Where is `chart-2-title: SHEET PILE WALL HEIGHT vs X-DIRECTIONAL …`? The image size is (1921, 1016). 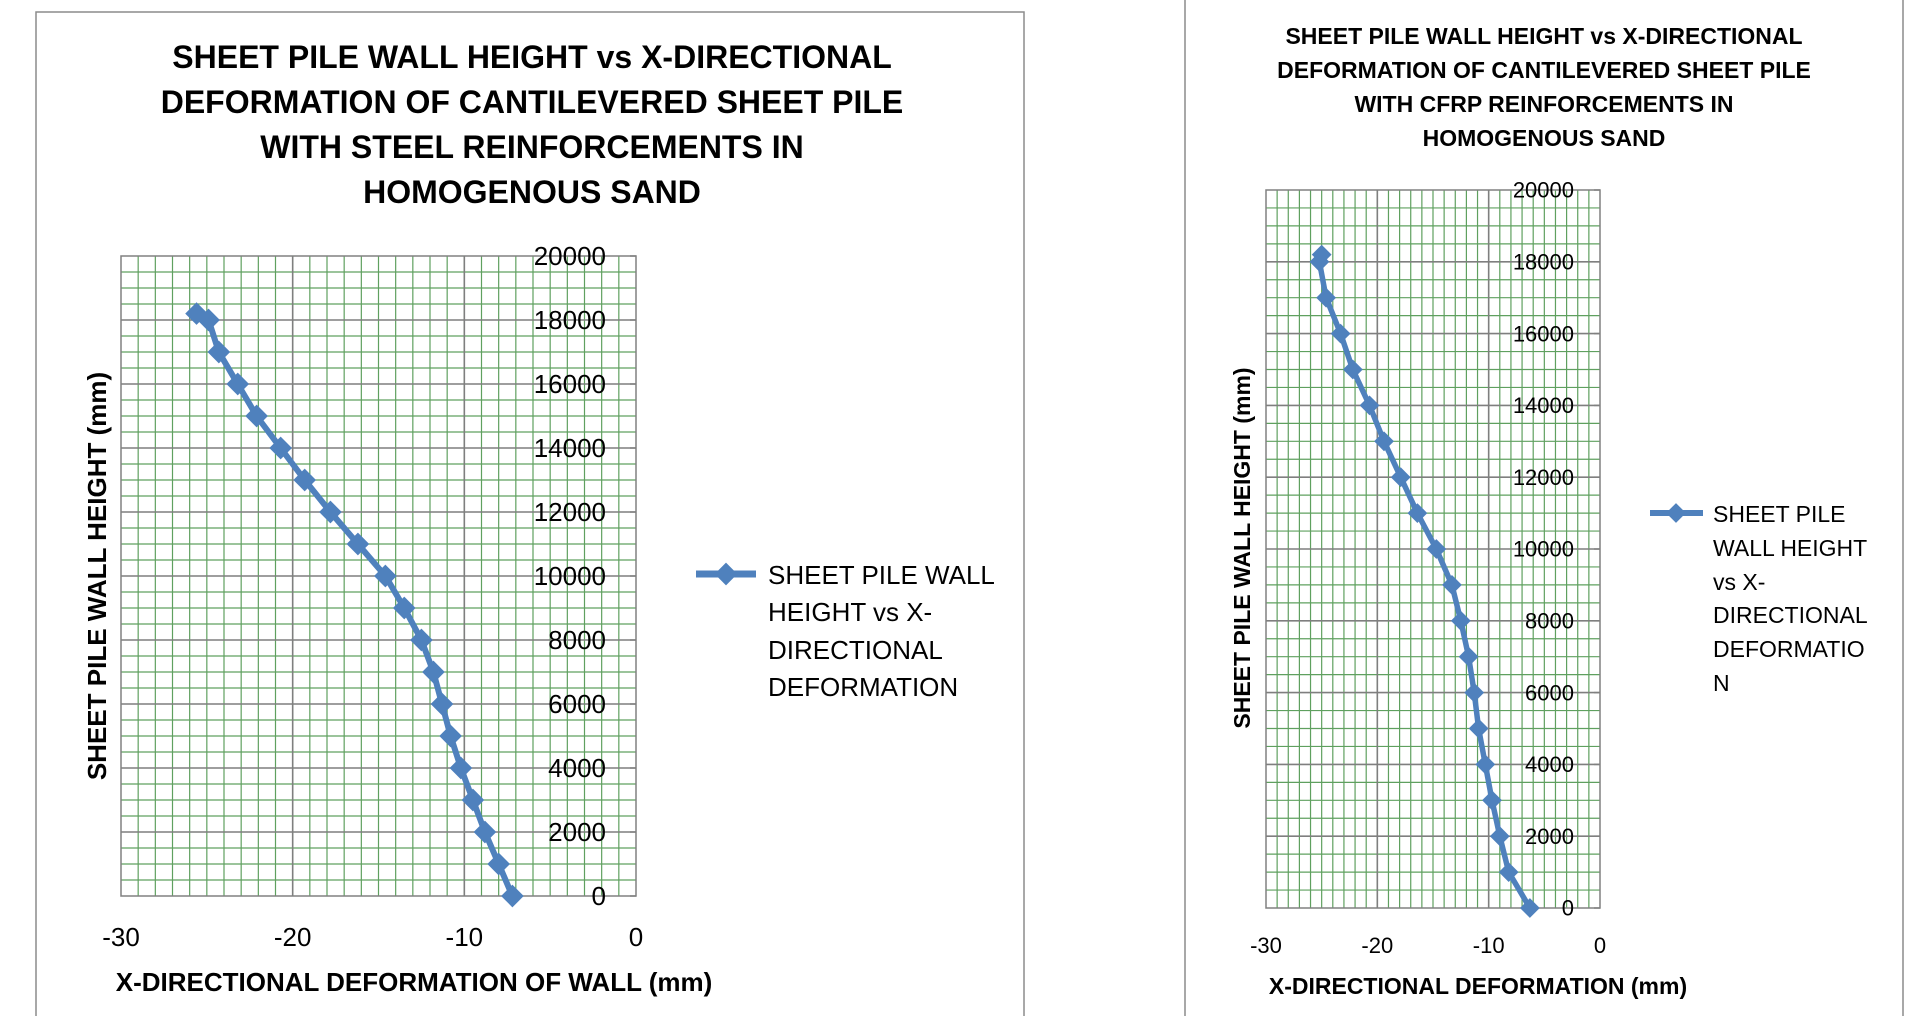
chart-2-title: SHEET PILE WALL HEIGHT vs X-DIRECTIONAL … is located at coordinates (1544, 87).